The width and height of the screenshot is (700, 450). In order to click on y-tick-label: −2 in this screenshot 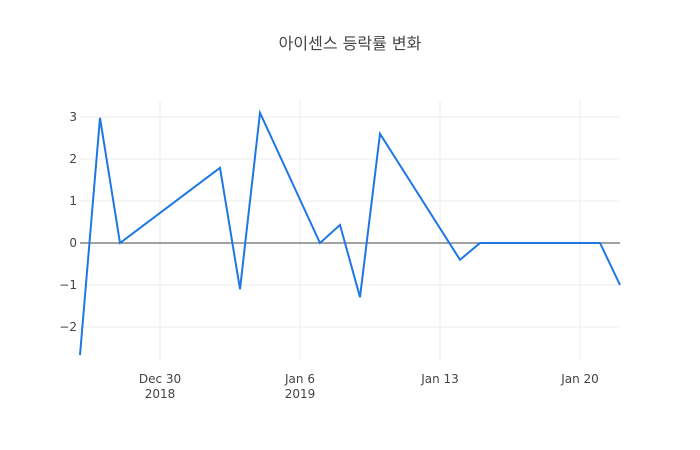, I will do `click(68, 327)`.